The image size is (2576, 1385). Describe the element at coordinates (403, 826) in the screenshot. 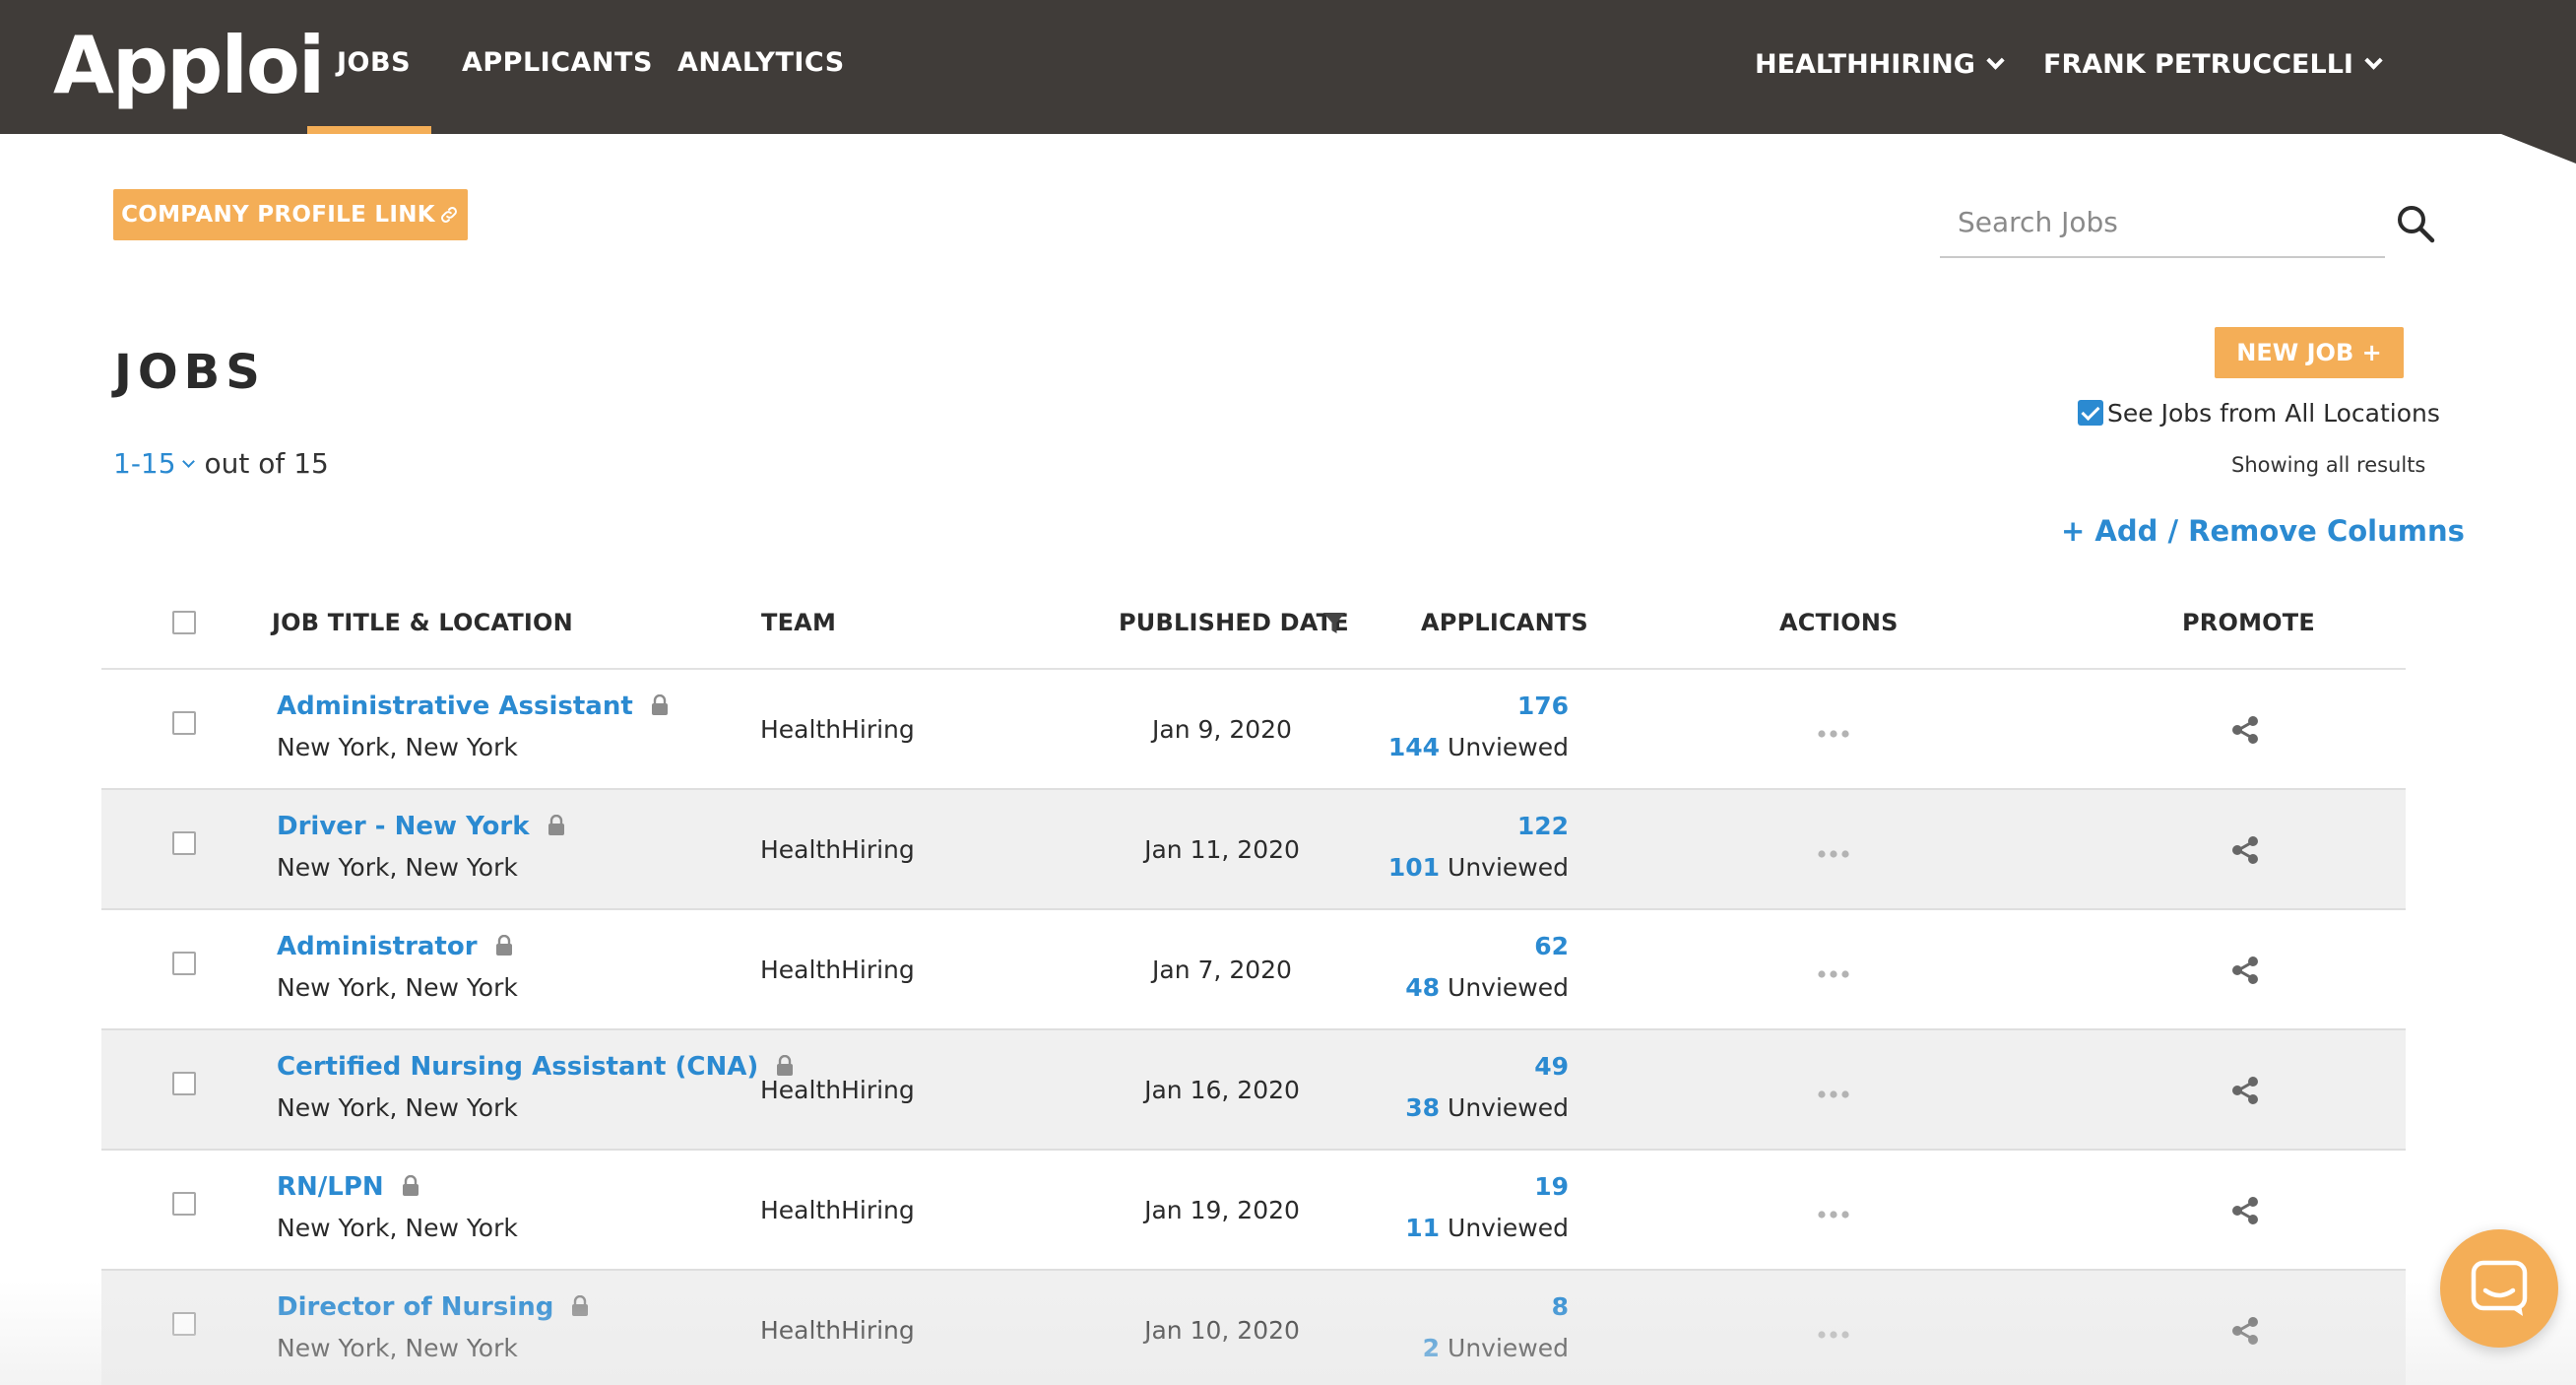

I see `job-title-link: Driver - New York` at that location.